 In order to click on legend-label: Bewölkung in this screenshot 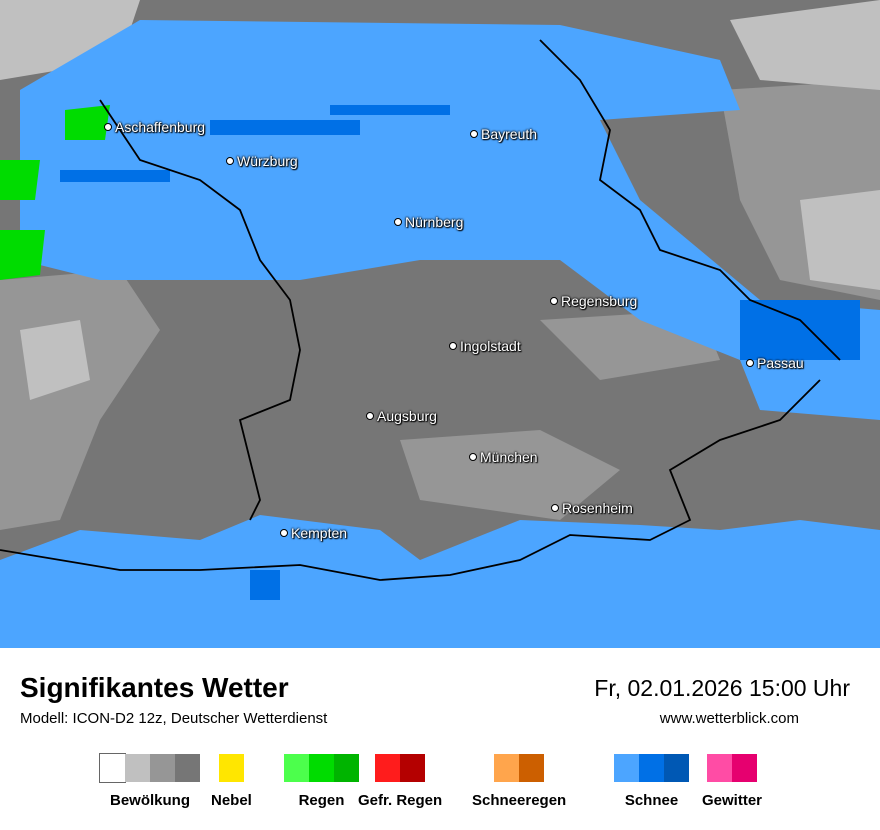, I will do `click(149, 800)`.